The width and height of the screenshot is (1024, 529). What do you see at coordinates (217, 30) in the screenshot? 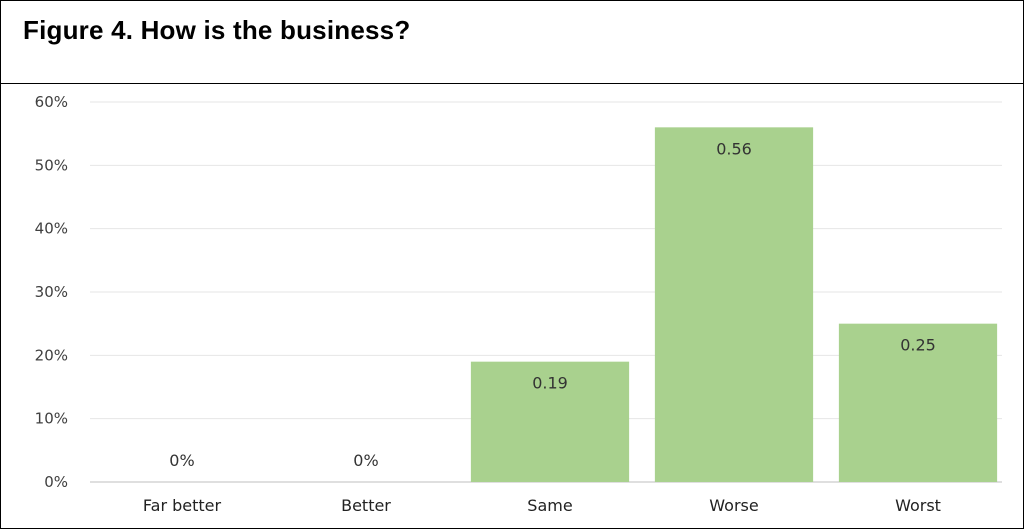
I see `chart-title: Figure 4. How is the business?` at bounding box center [217, 30].